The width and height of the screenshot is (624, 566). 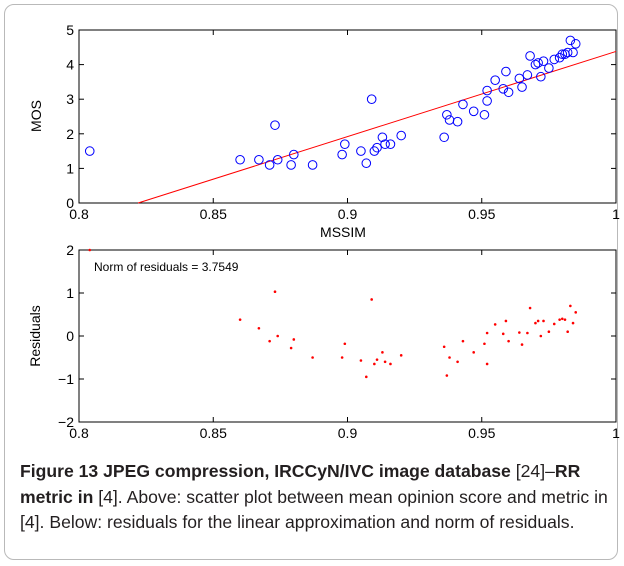 I want to click on top-y-tick-label: 4, so click(x=70, y=65).